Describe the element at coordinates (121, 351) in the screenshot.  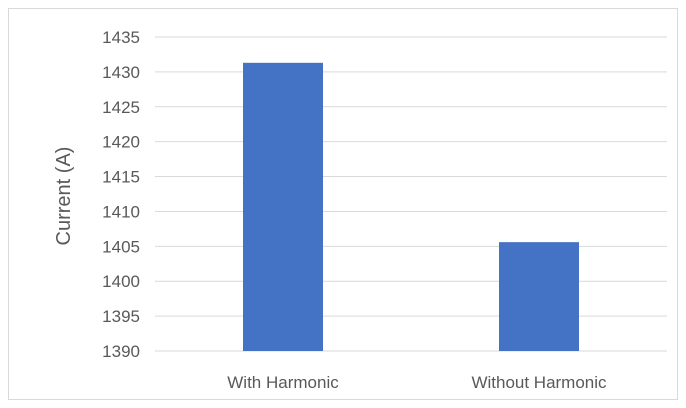
I see `y-tick-label: 1390` at that location.